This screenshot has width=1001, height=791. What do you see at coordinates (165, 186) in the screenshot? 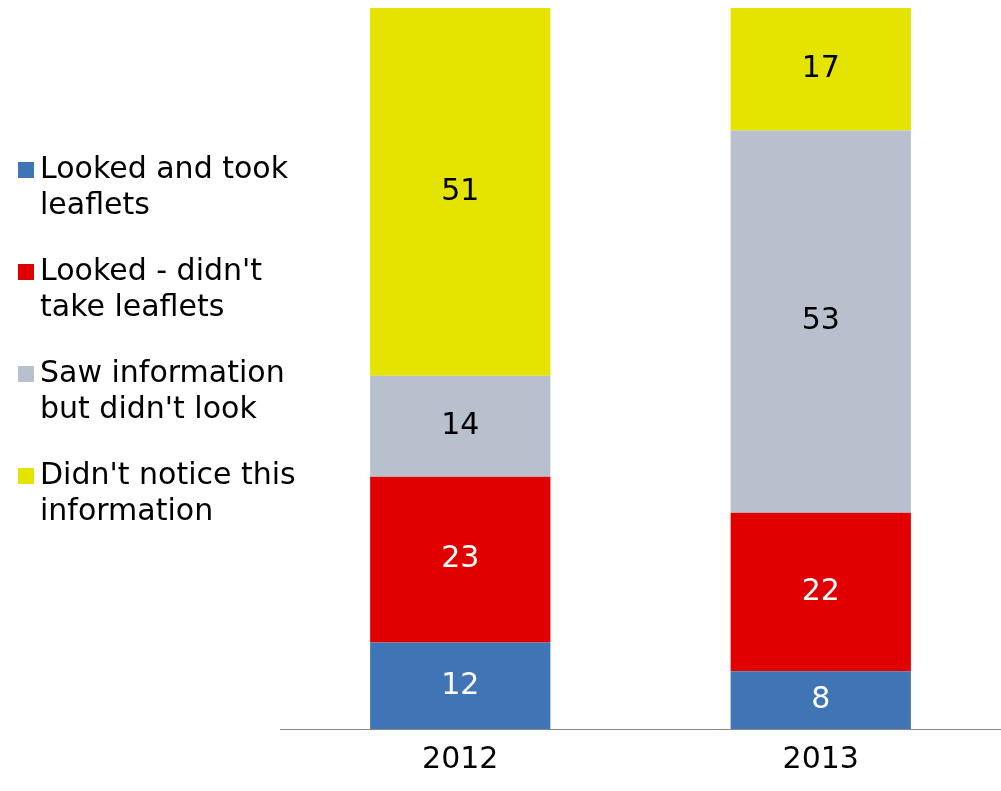
I see `legend-label: Looked and took leaflets` at bounding box center [165, 186].